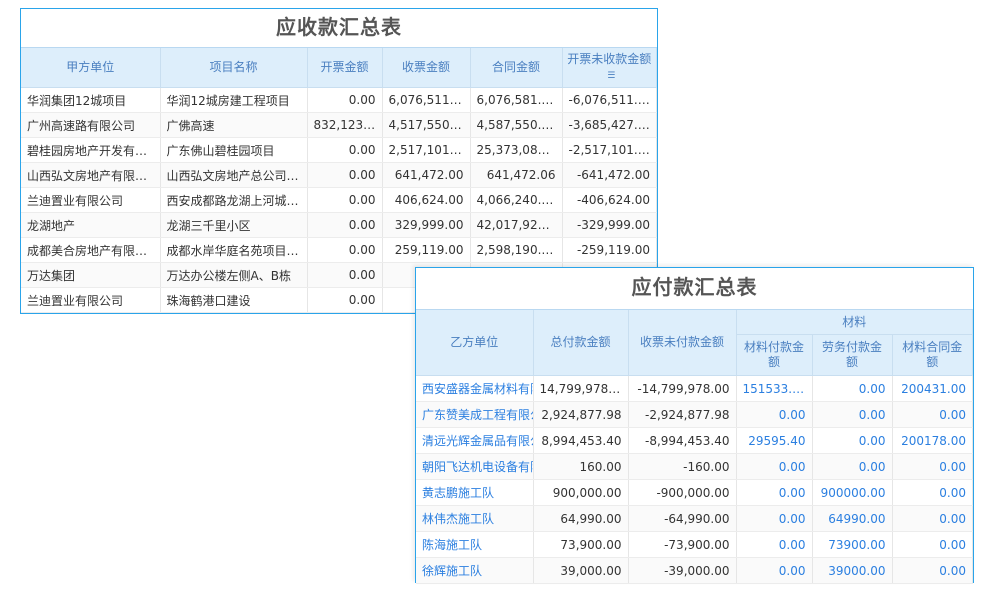 This screenshot has height=600, width=1000. Describe the element at coordinates (426, 125) in the screenshot. I see `table-cell: 4,517,550.00` at that location.